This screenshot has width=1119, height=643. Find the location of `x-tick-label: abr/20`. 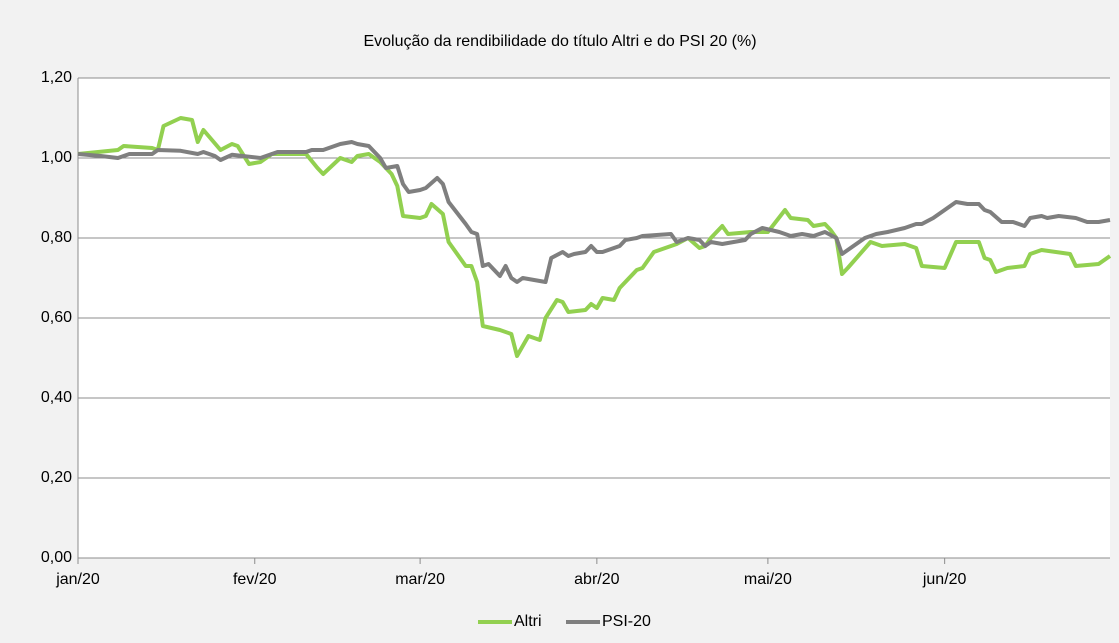

x-tick-label: abr/20 is located at coordinates (596, 579).